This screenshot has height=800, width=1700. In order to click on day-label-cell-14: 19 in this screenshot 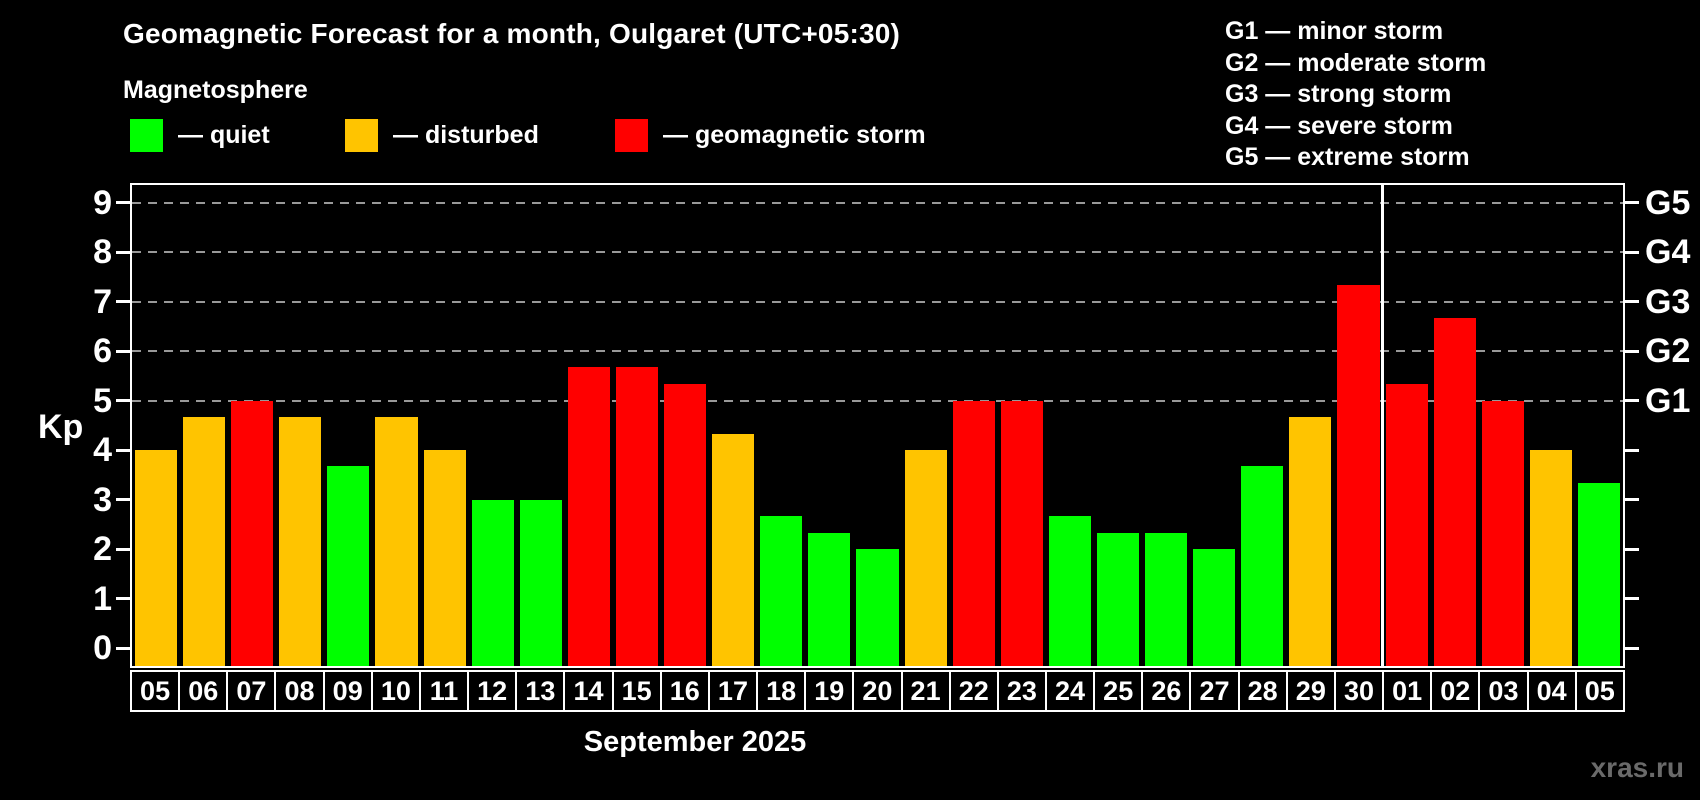, I will do `click(829, 691)`.